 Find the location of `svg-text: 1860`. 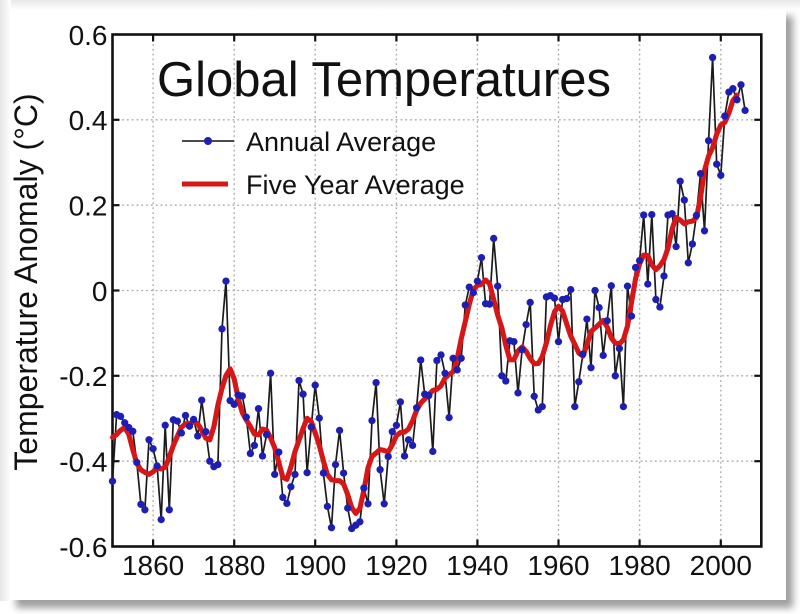

svg-text: 1860 is located at coordinates (153, 565).